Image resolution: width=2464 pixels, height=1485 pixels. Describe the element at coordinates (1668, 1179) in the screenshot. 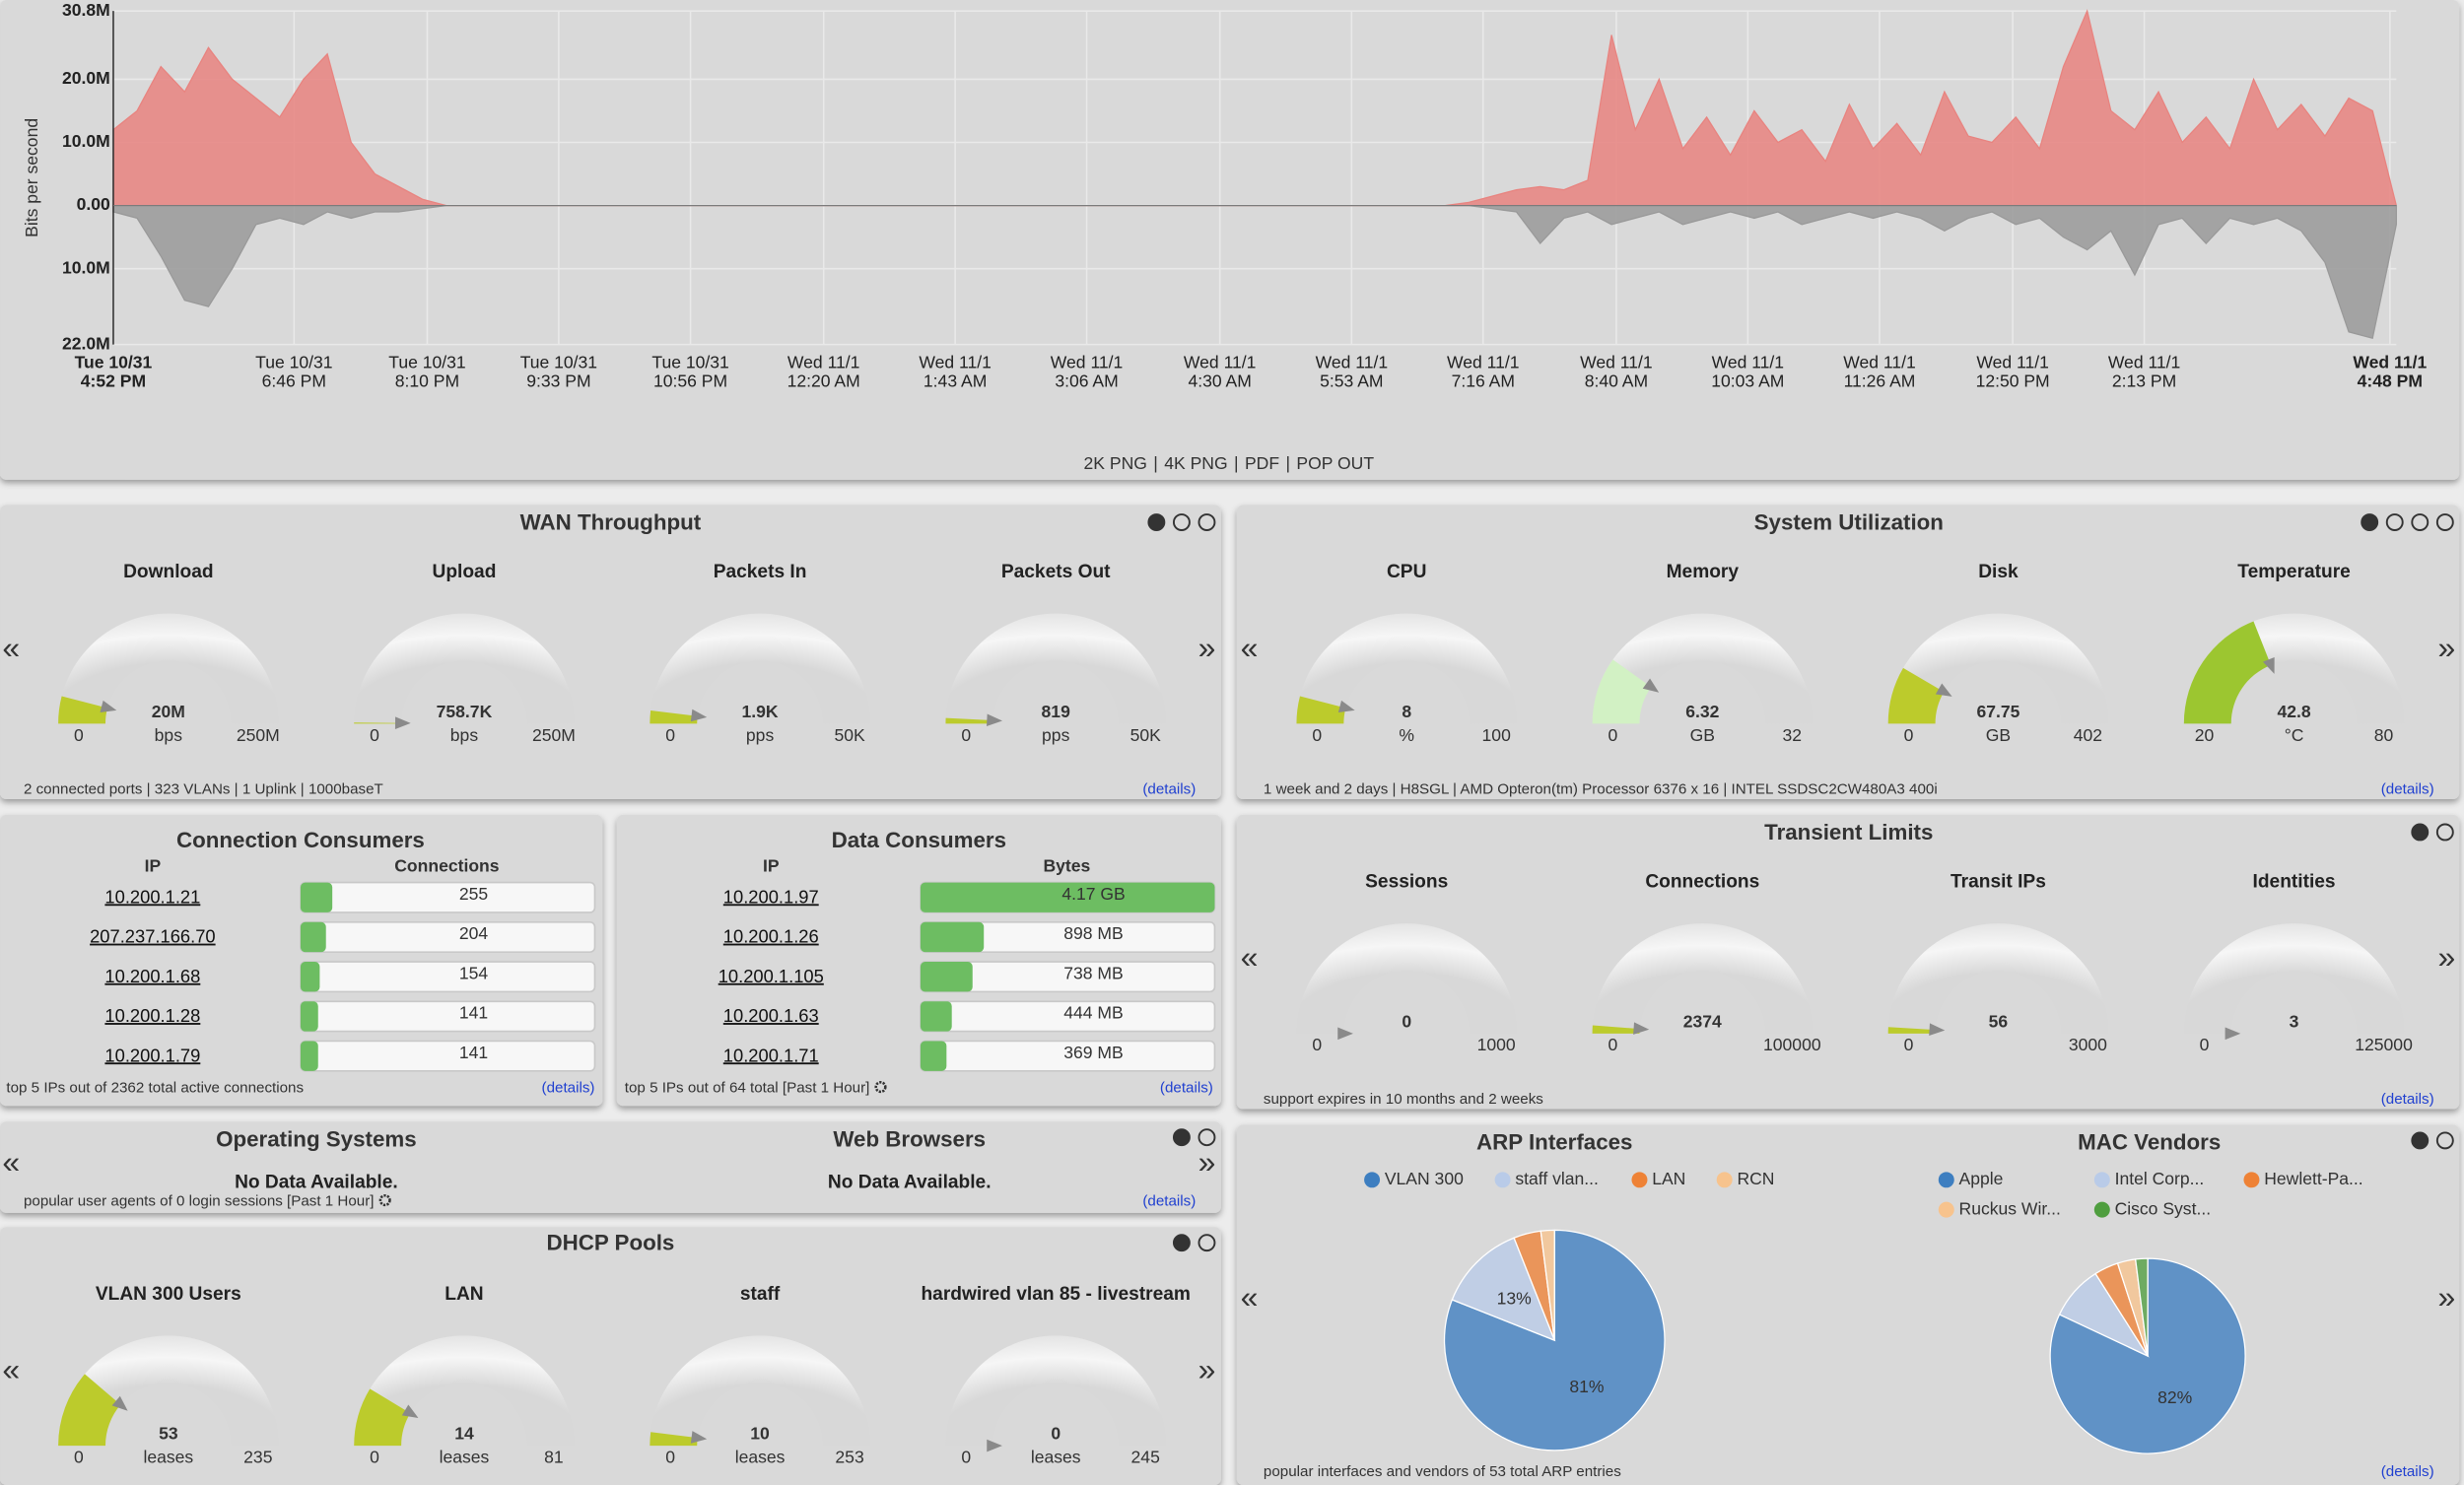

I see `legend-label: LAN` at that location.